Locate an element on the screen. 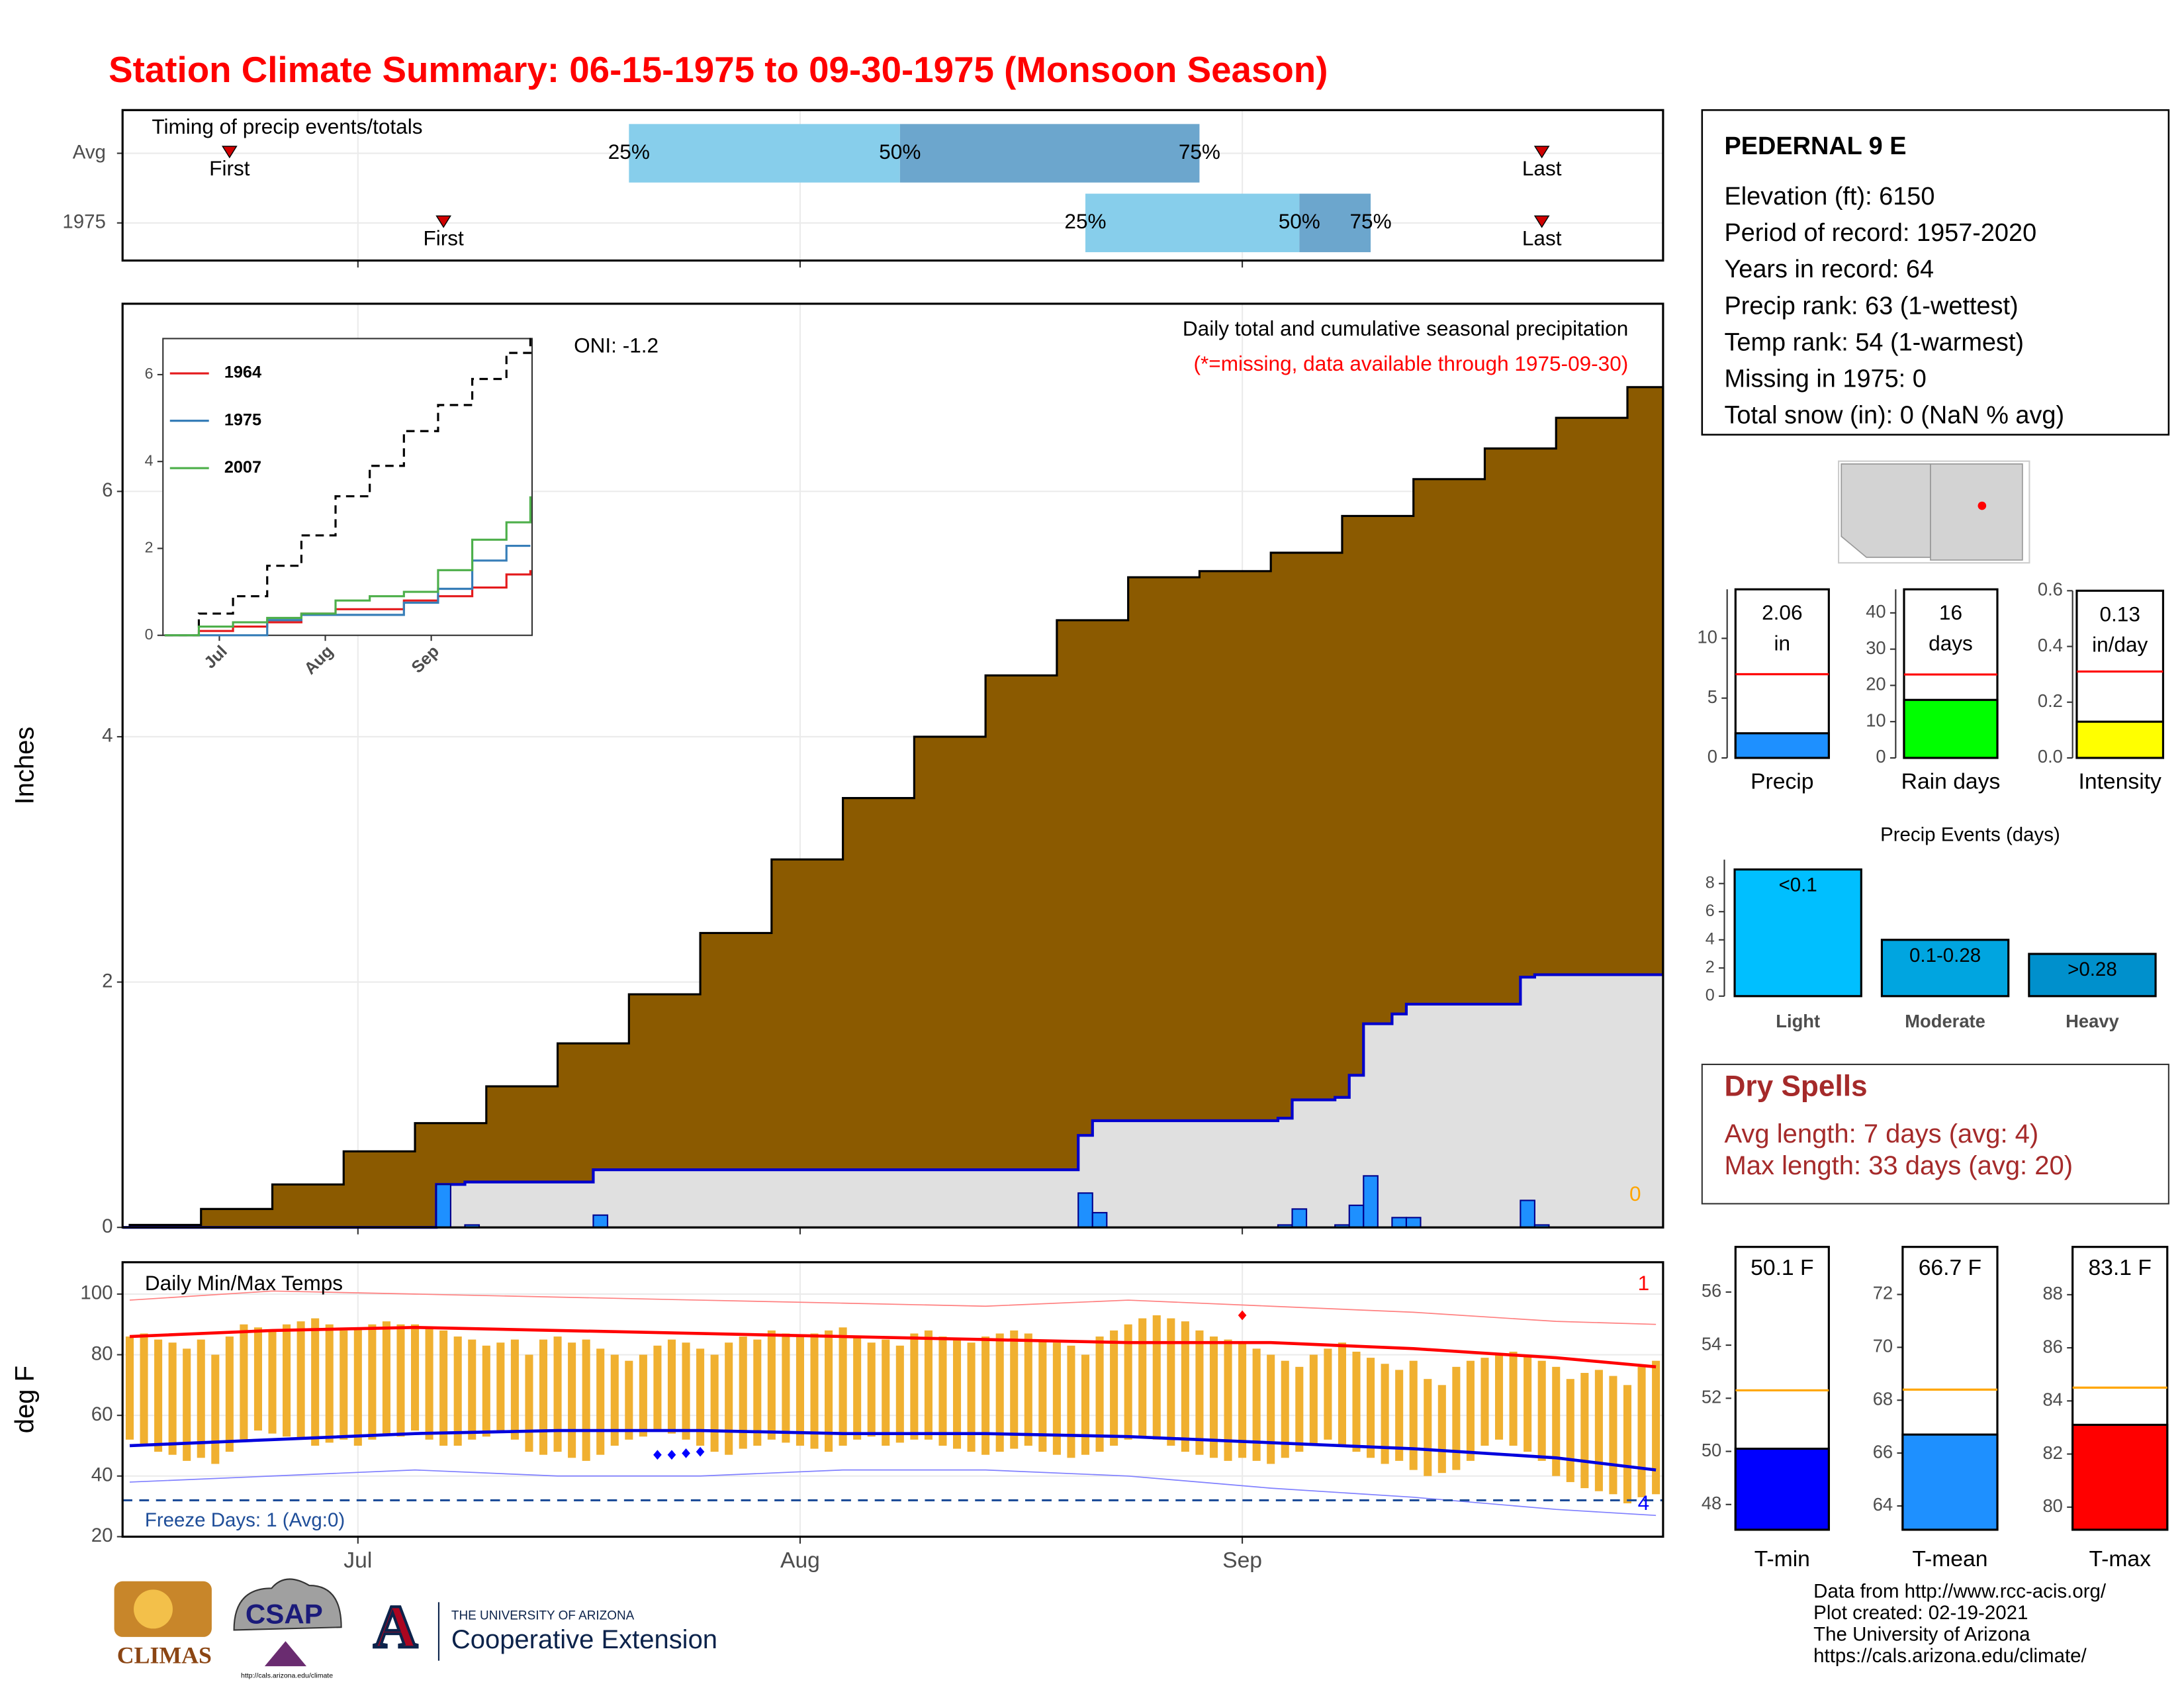 This screenshot has height=1688, width=2184. oni-annotation: ONI: -1.2 is located at coordinates (616, 345).